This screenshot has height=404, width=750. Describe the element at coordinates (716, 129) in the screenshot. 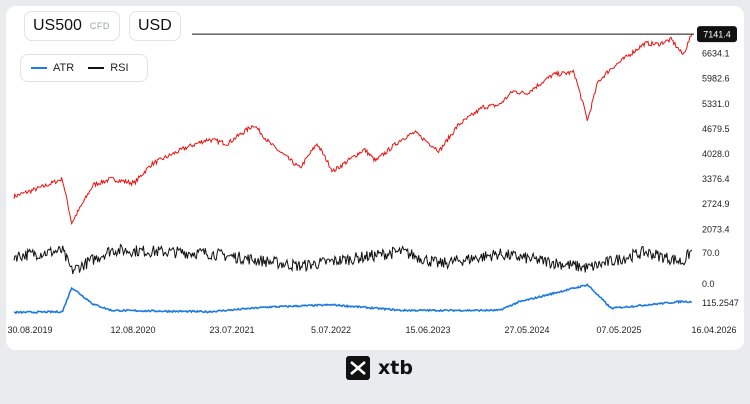

I see `price-tick-3: 4679.5` at that location.